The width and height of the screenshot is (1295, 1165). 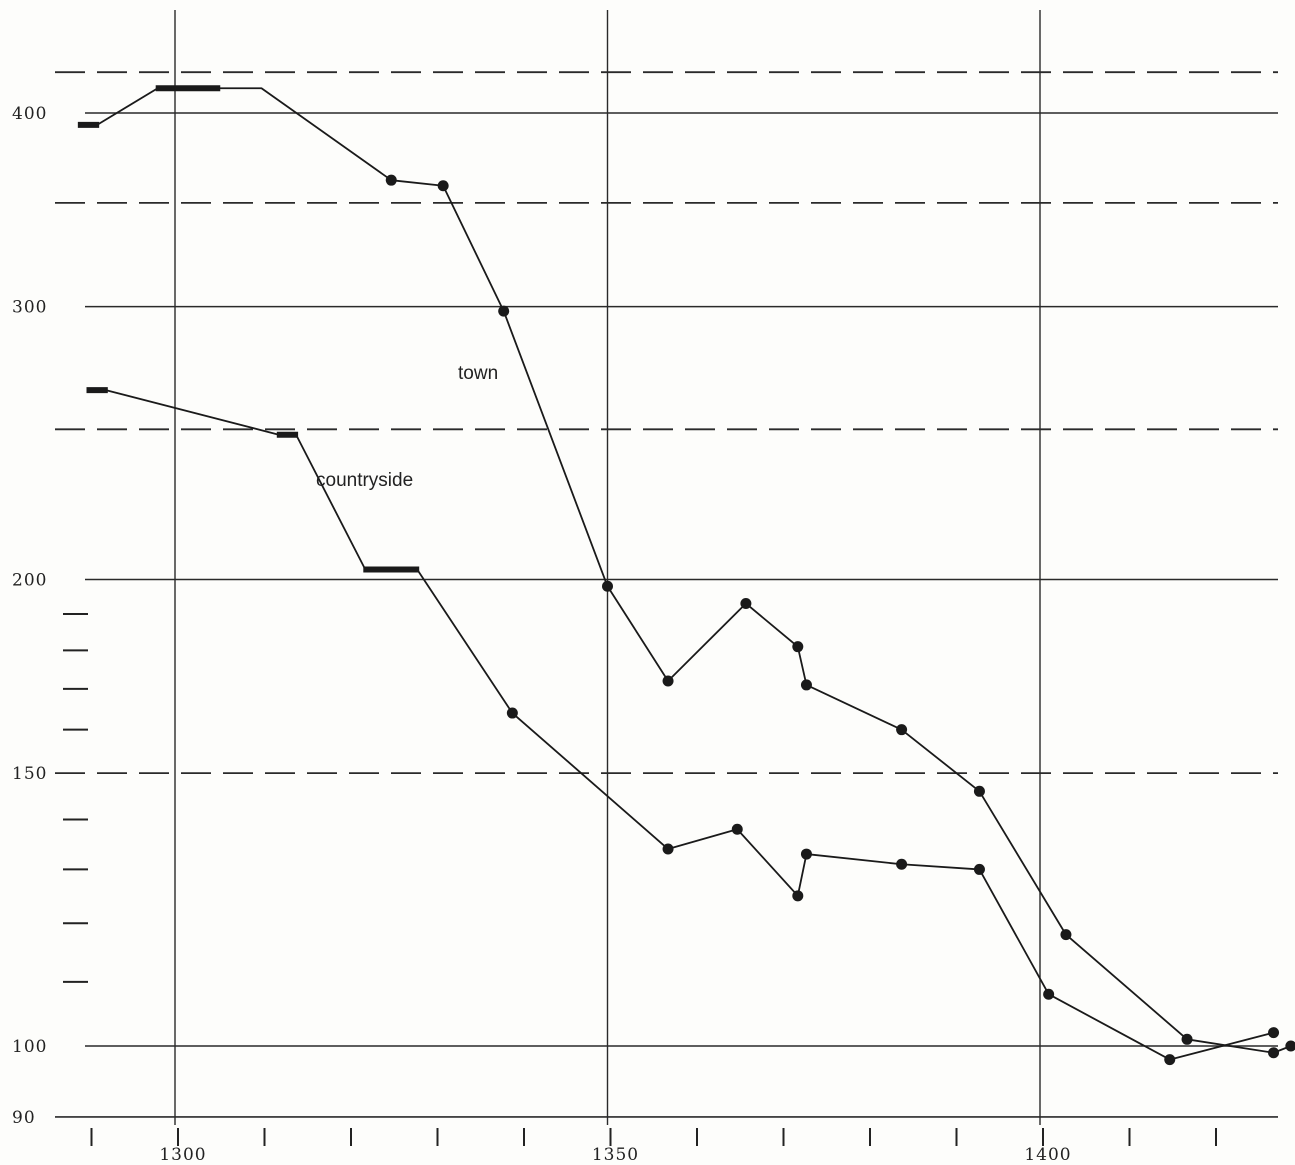 What do you see at coordinates (29, 308) in the screenshot?
I see `y-tick-label-300: 300` at bounding box center [29, 308].